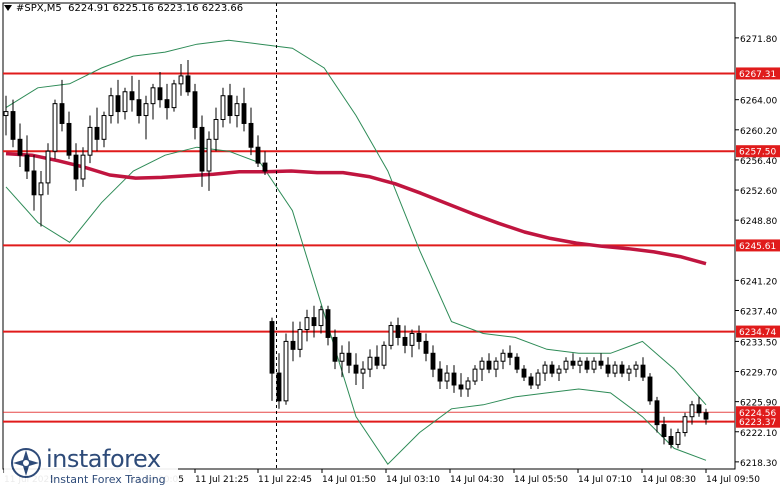 The image size is (781, 493). I want to click on symbol-label: #SPX,M5, so click(39, 8).